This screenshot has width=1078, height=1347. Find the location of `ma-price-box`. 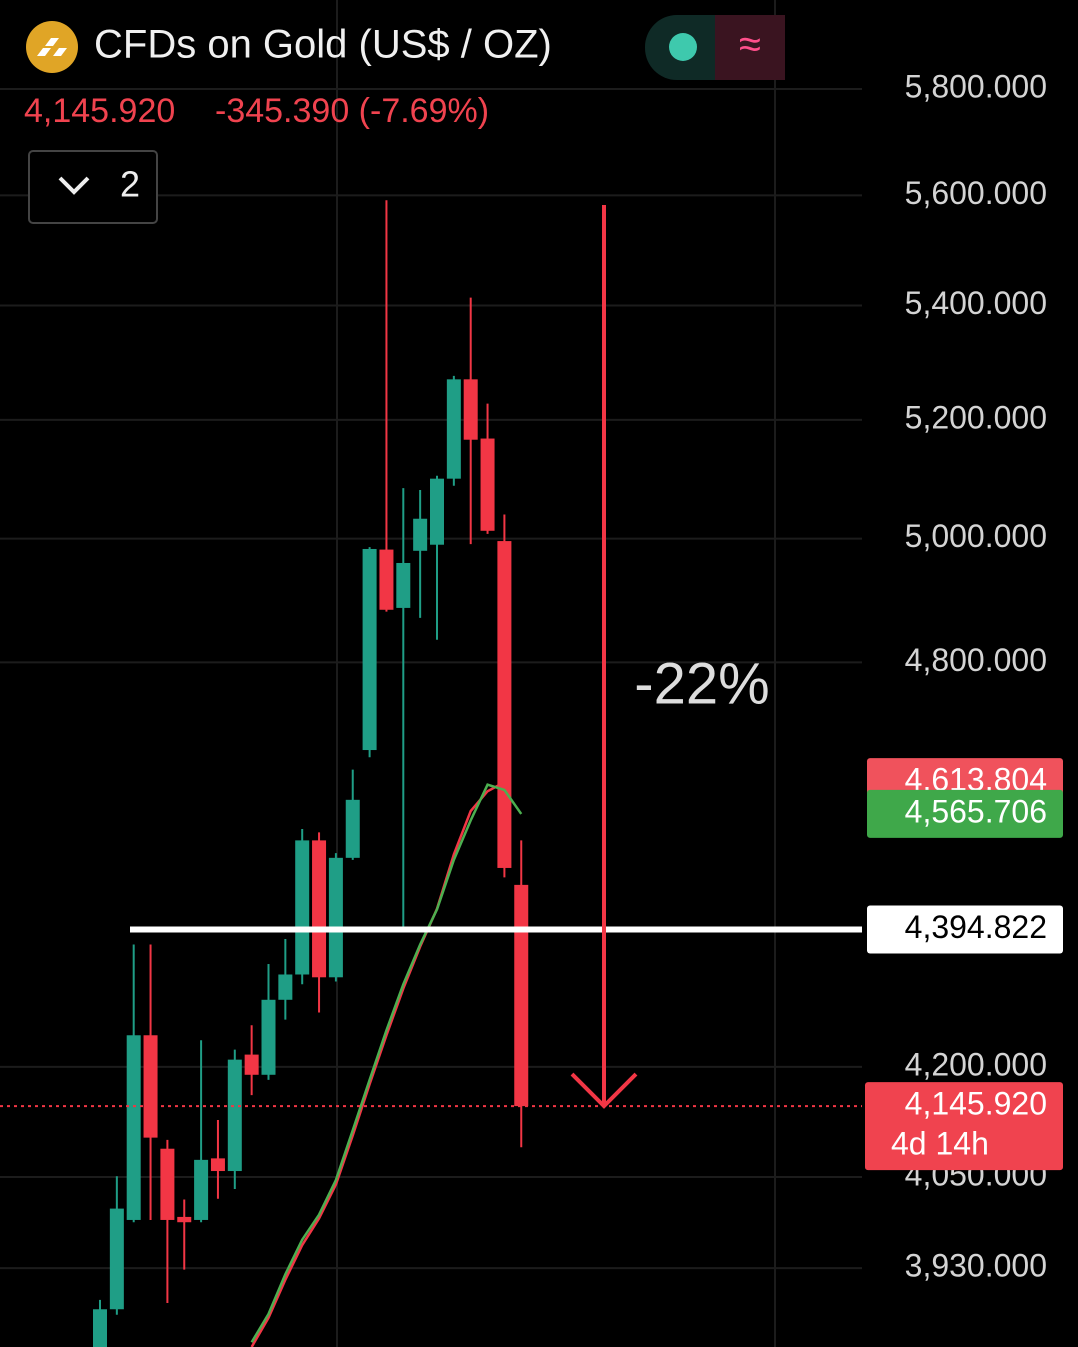

ma-price-box is located at coordinates (965, 813).